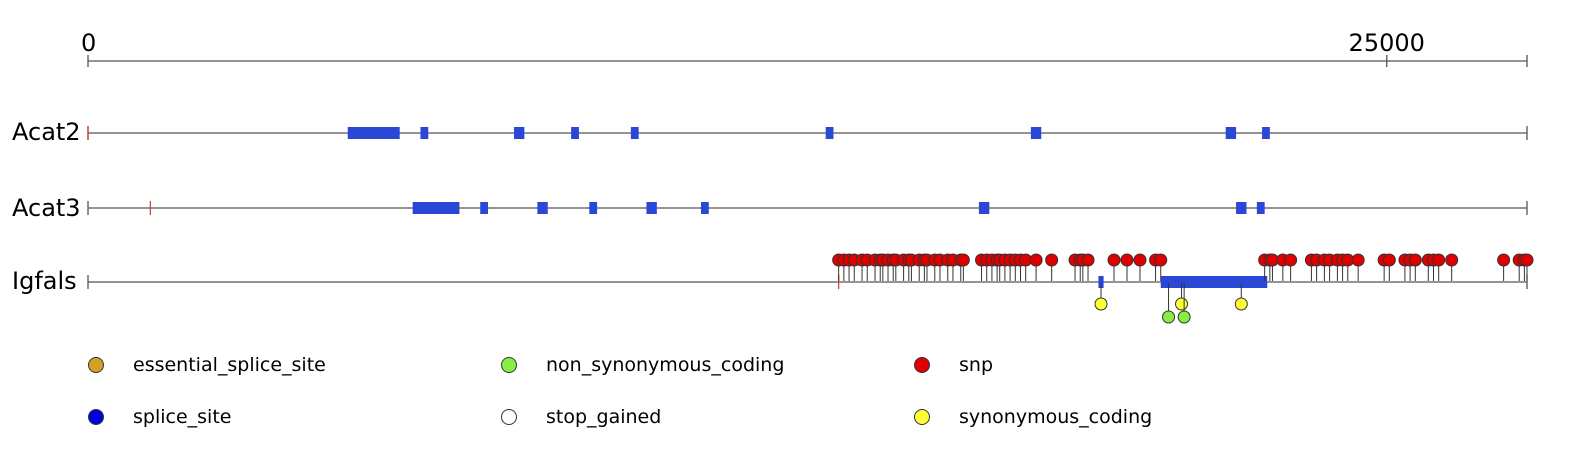  I want to click on legend-non-synonymous-coding: non_synonymous_coding, so click(642, 365).